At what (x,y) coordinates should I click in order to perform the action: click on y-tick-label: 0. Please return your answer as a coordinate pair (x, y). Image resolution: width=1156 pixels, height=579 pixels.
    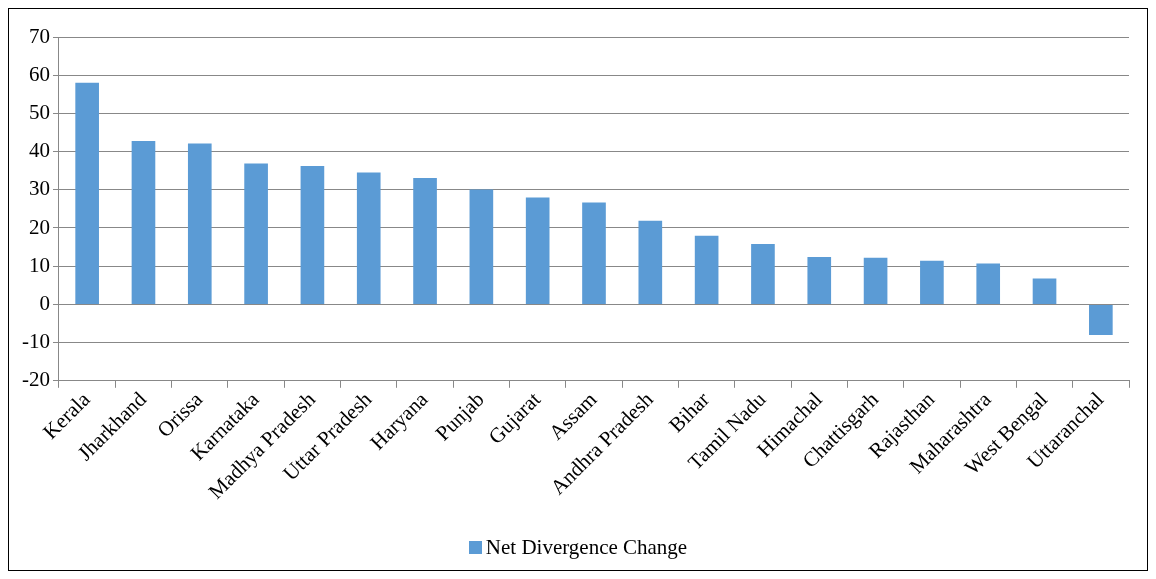
    Looking at the image, I should click on (44, 302).